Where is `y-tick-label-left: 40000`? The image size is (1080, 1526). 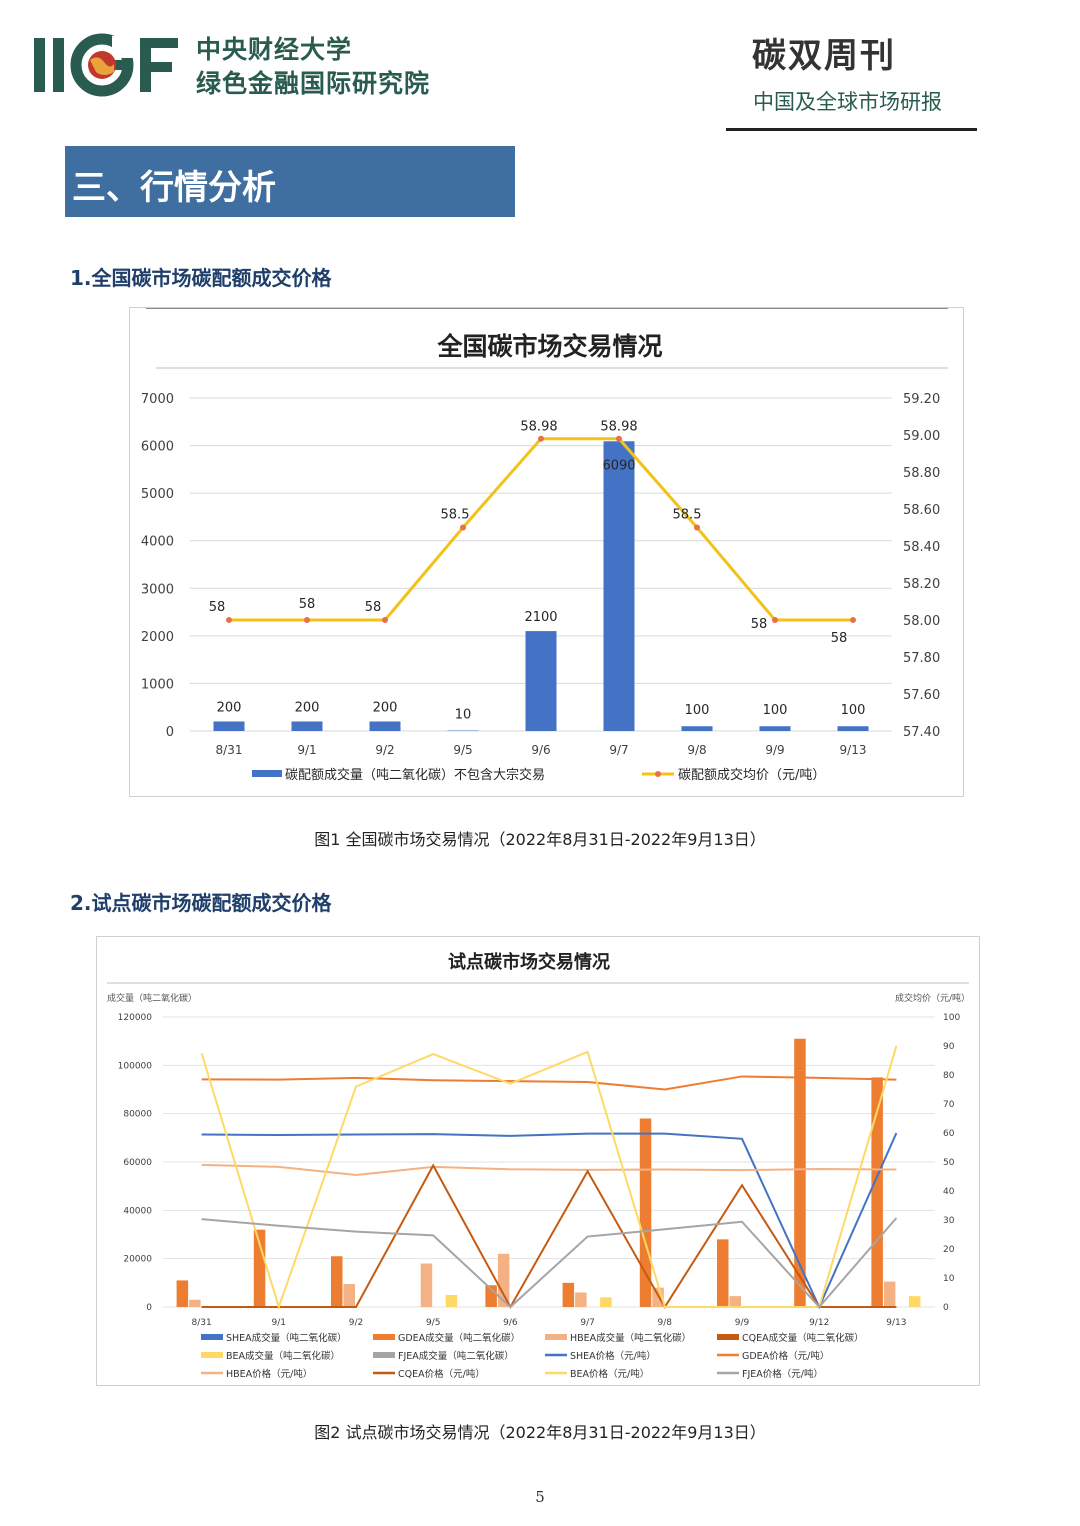
y-tick-label-left: 40000 is located at coordinates (137, 1211).